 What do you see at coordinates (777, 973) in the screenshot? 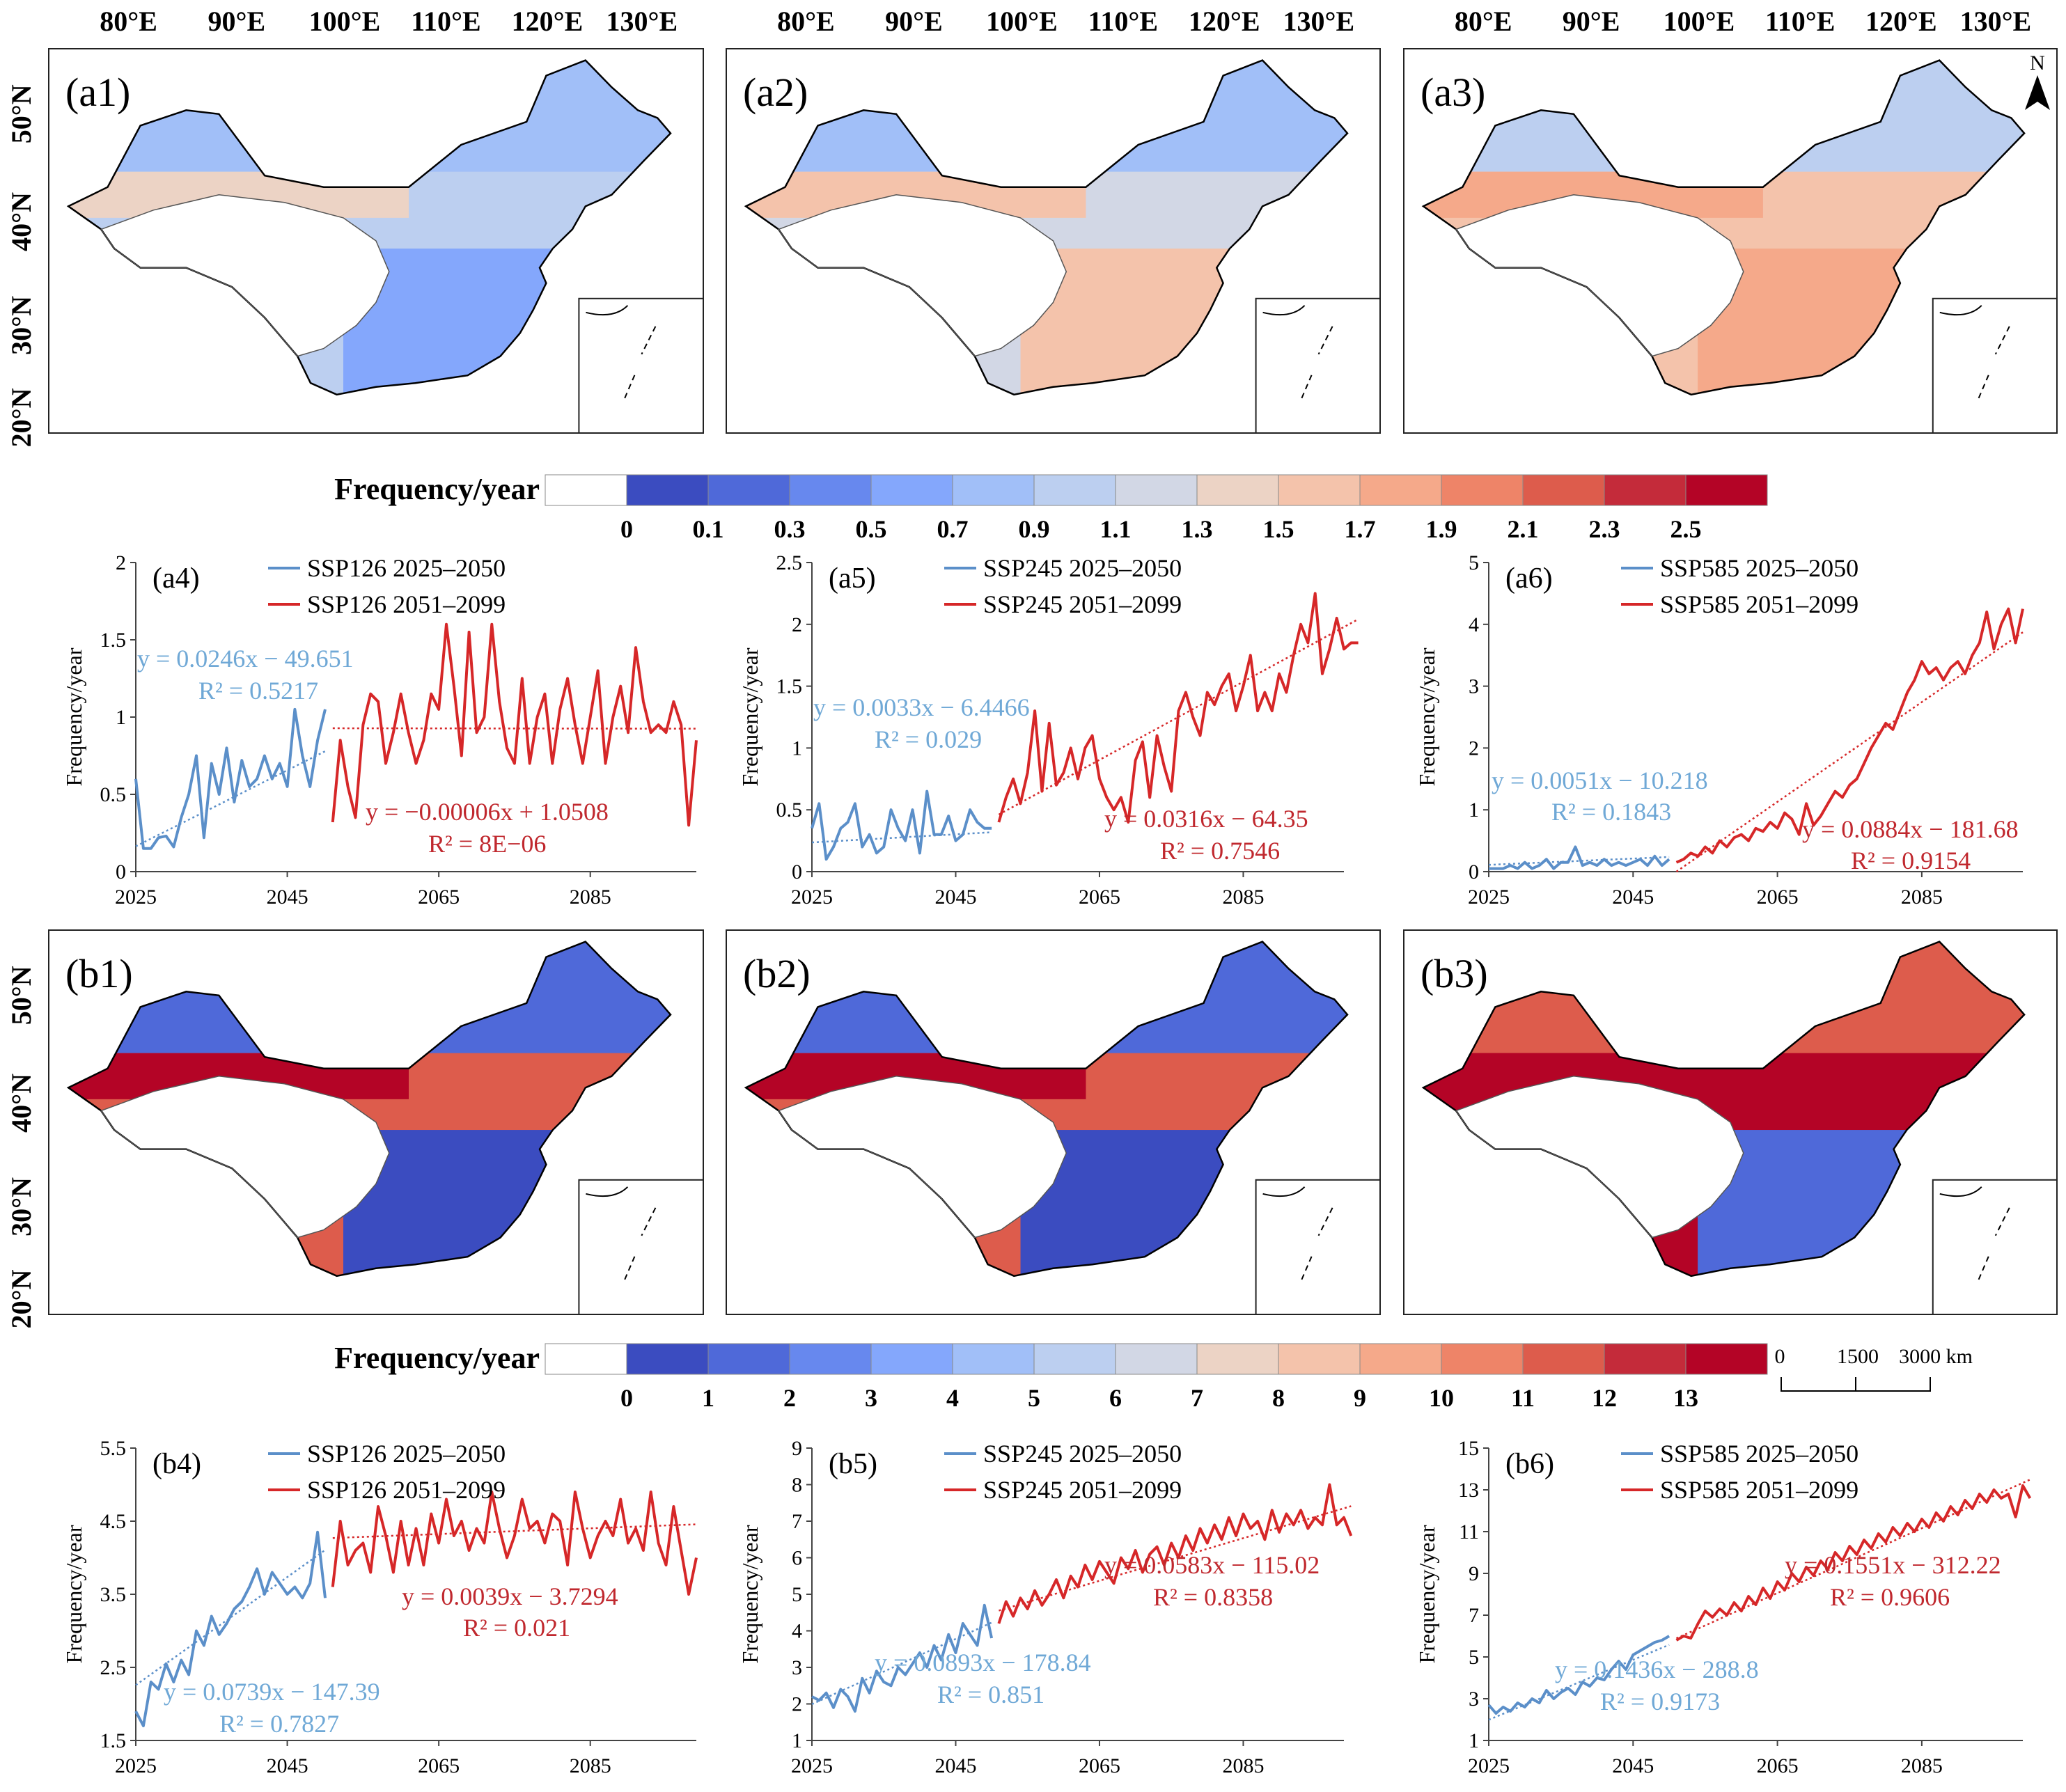
I see `map-panel-label: (b2)` at bounding box center [777, 973].